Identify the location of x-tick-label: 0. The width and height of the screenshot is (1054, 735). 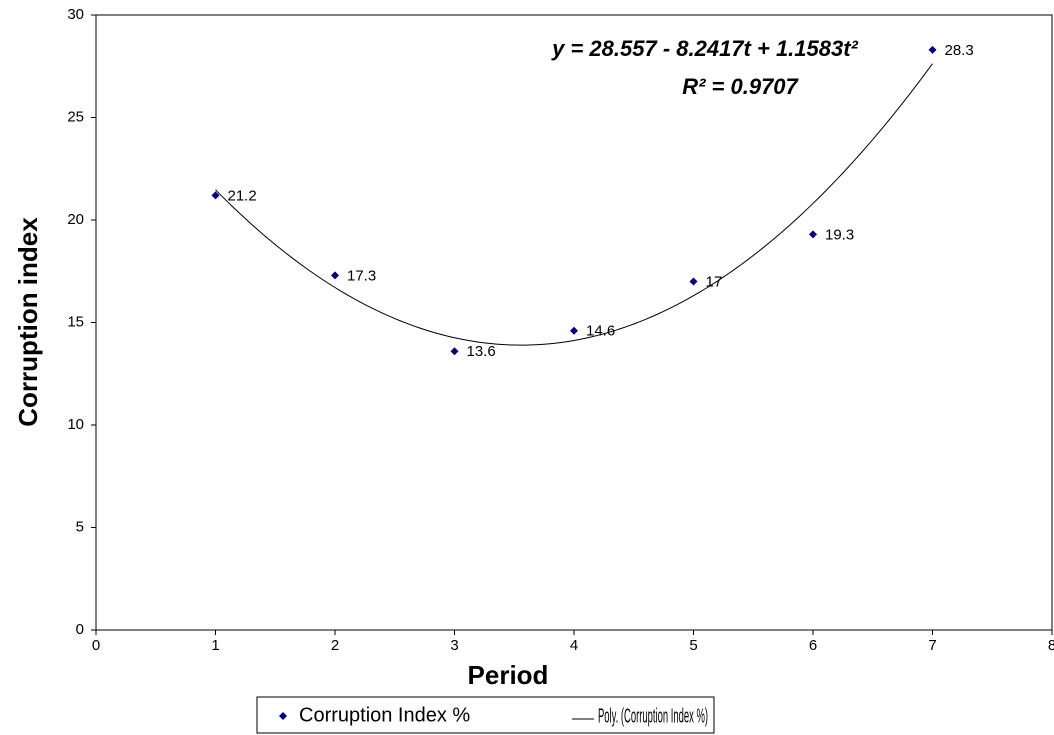
(96, 645).